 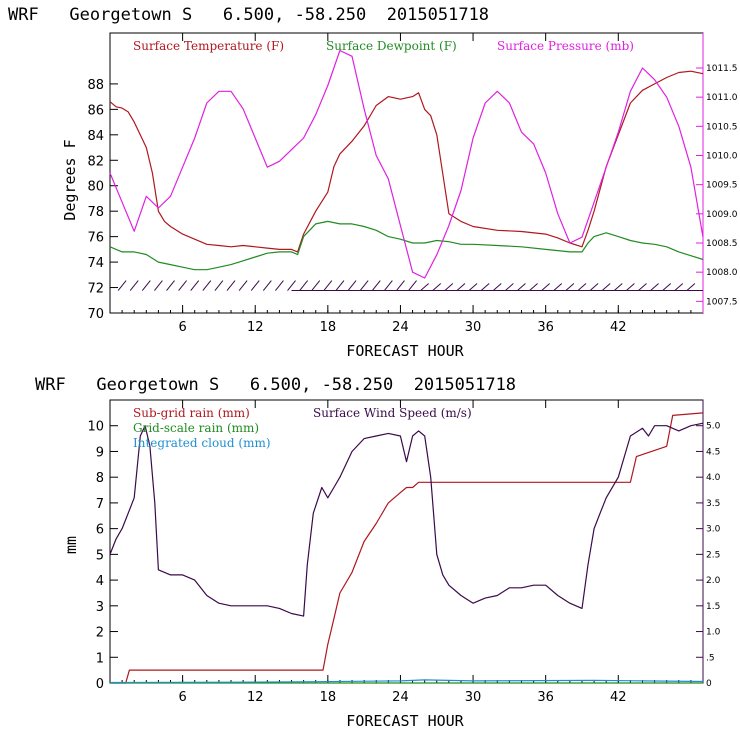 What do you see at coordinates (95, 238) in the screenshot?
I see `top-y-tick-label: 76` at bounding box center [95, 238].